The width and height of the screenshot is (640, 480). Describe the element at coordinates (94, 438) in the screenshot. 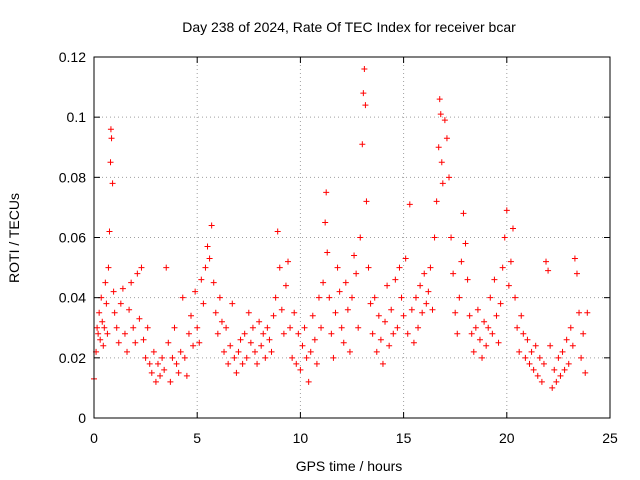

I see `x-tick-label: 0` at that location.